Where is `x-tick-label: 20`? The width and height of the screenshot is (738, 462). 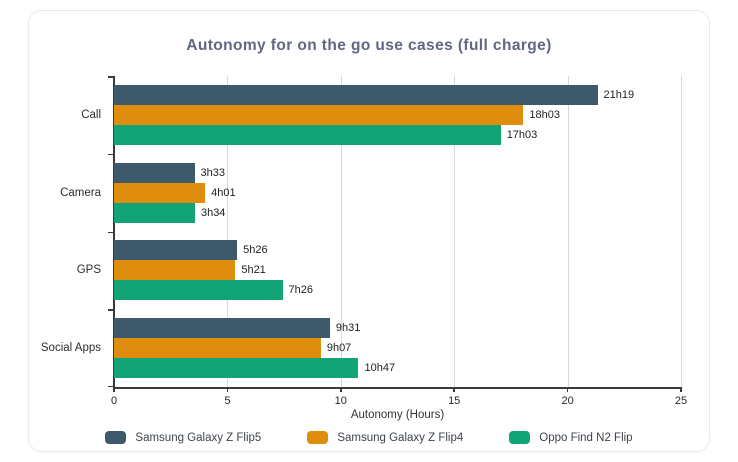
x-tick-label: 20 is located at coordinates (567, 401).